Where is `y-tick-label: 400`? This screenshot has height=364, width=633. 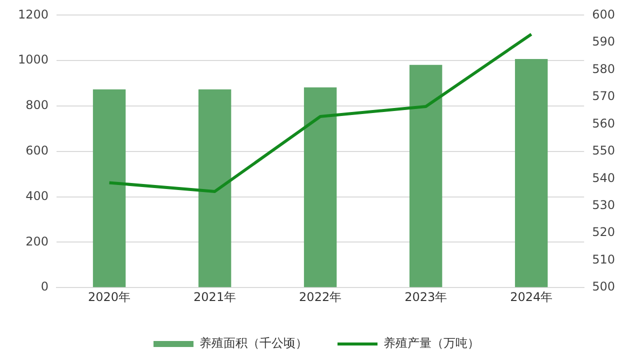 y-tick-label: 400 is located at coordinates (37, 195).